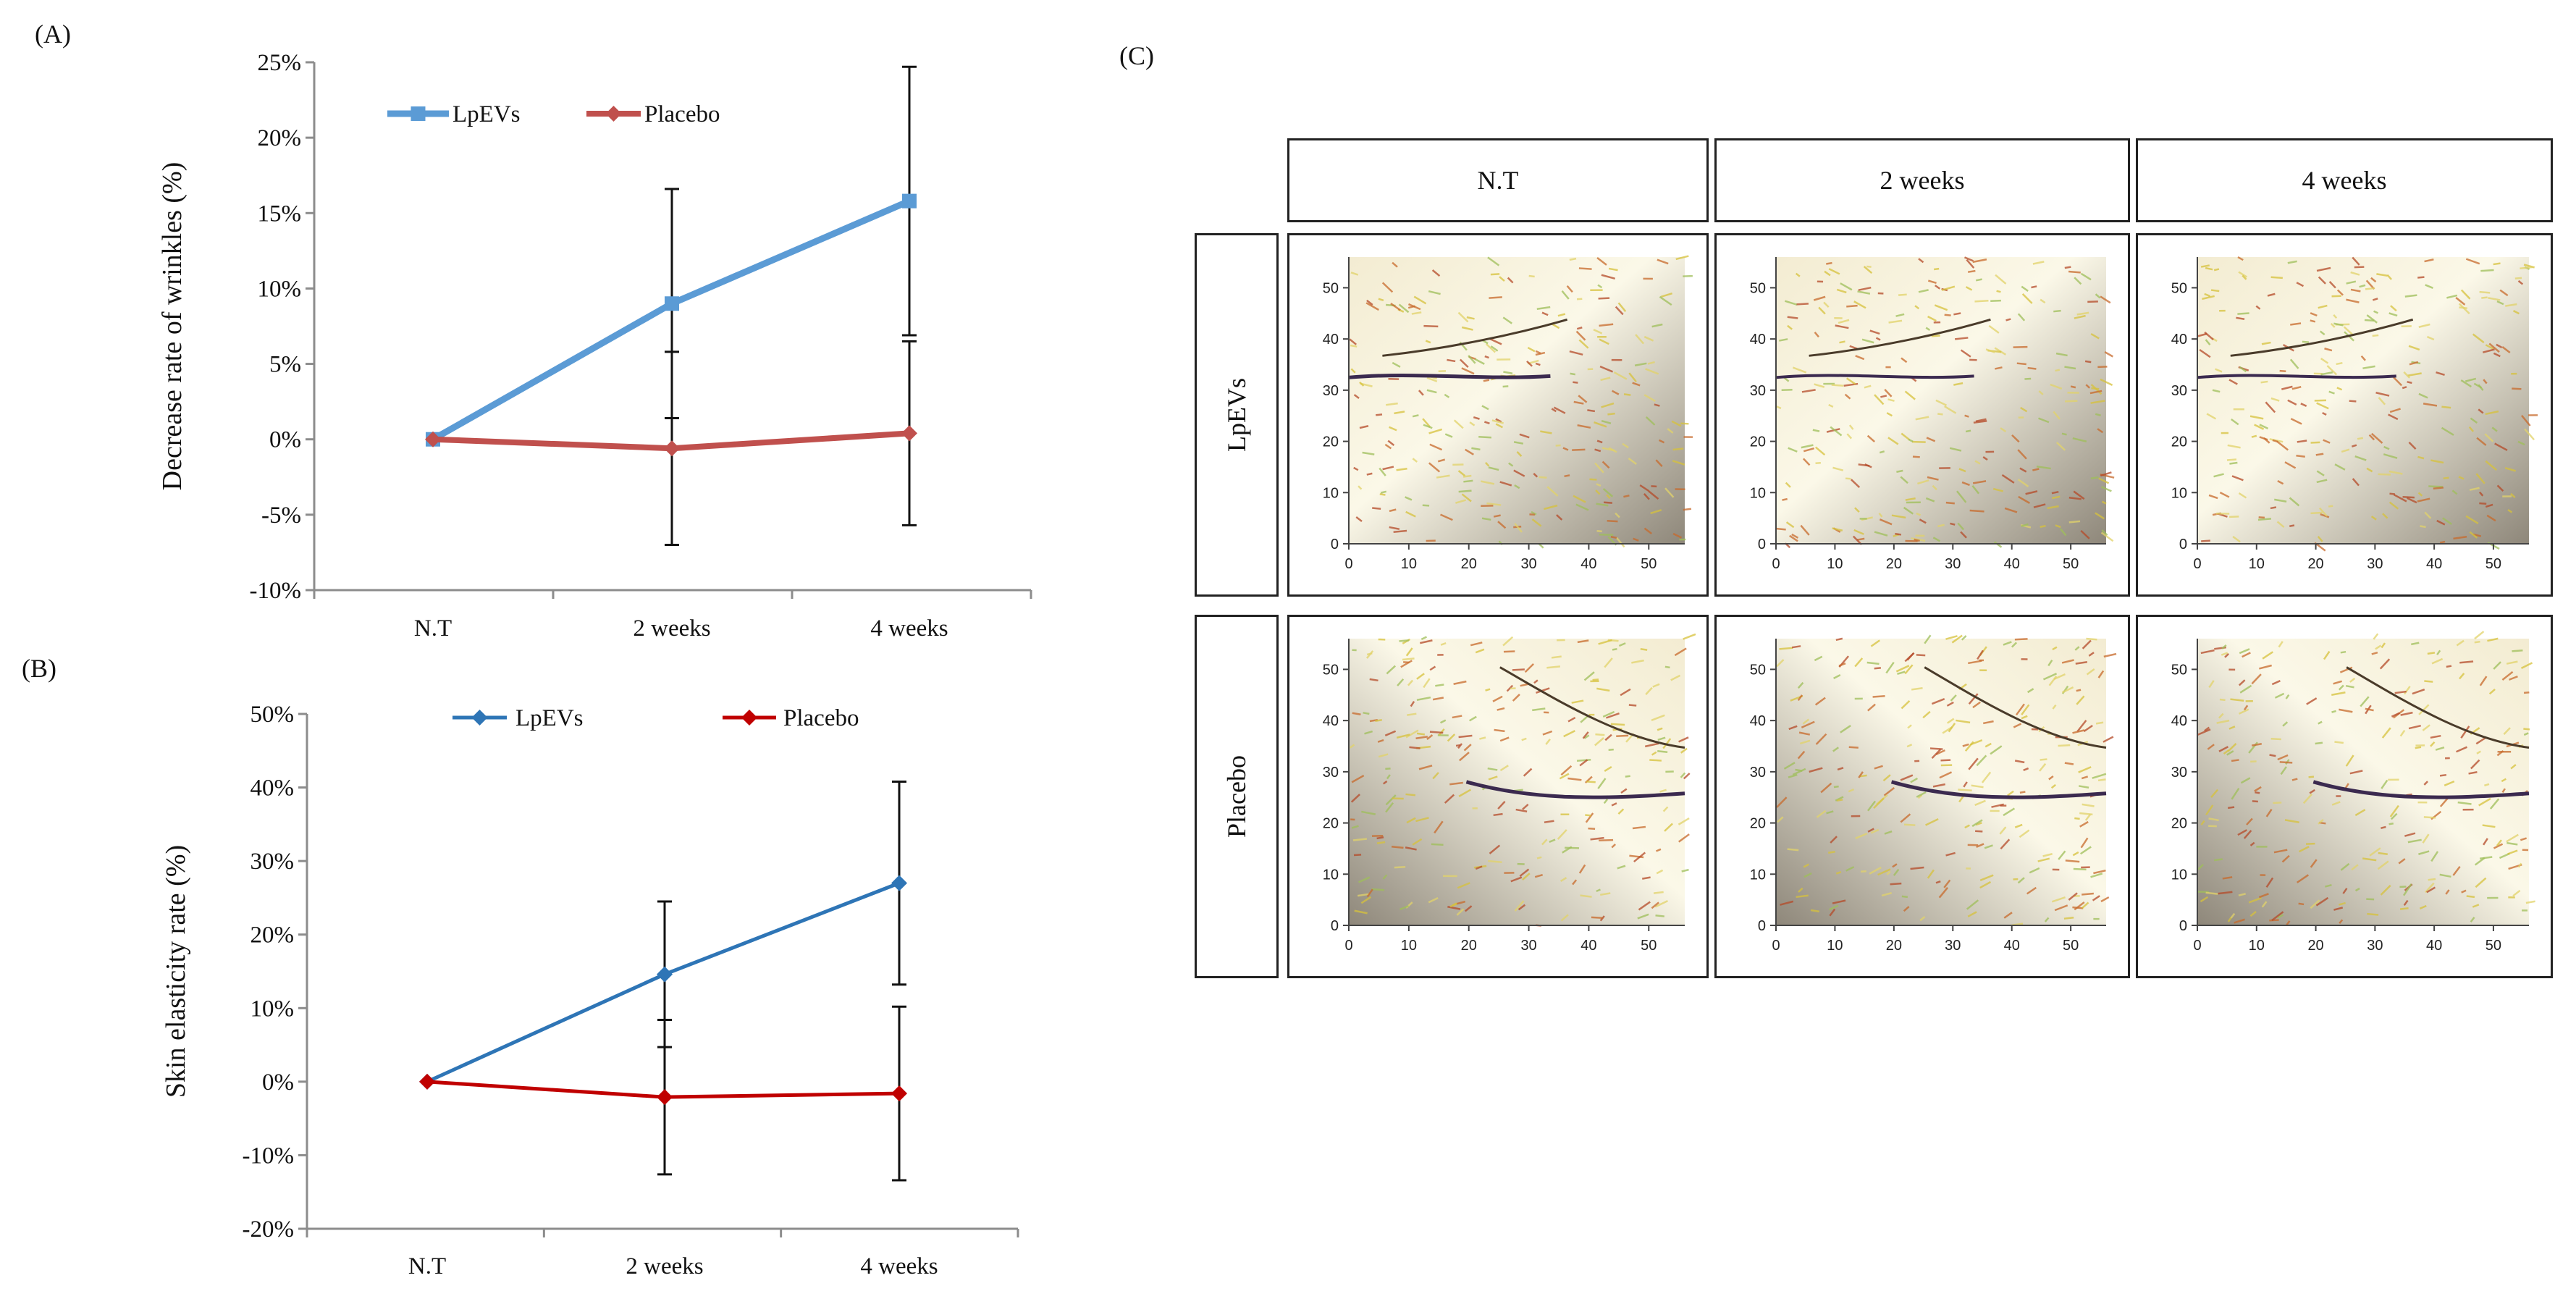 Image resolution: width=2576 pixels, height=1299 pixels. Describe the element at coordinates (176, 971) in the screenshot. I see `y-axis-title: Skin elasticity rate (%)` at that location.